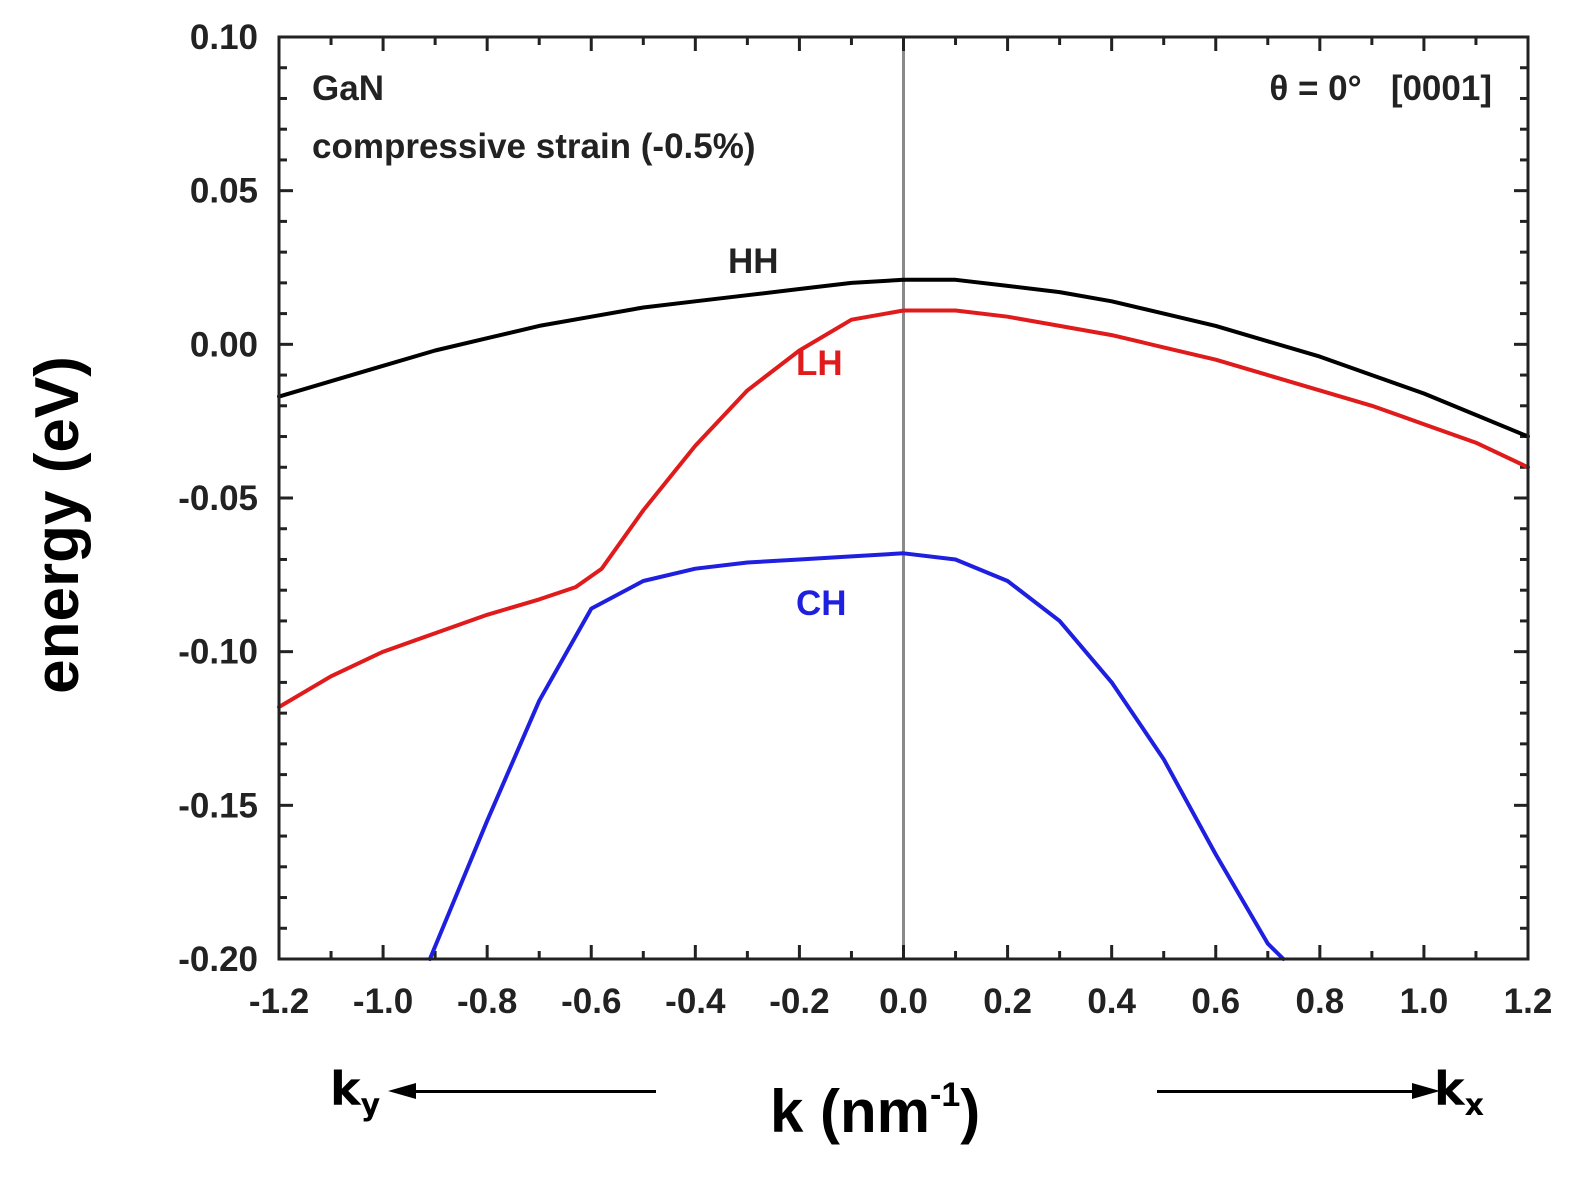  I want to click on x-tick-label: 0.8, so click(1320, 1001).